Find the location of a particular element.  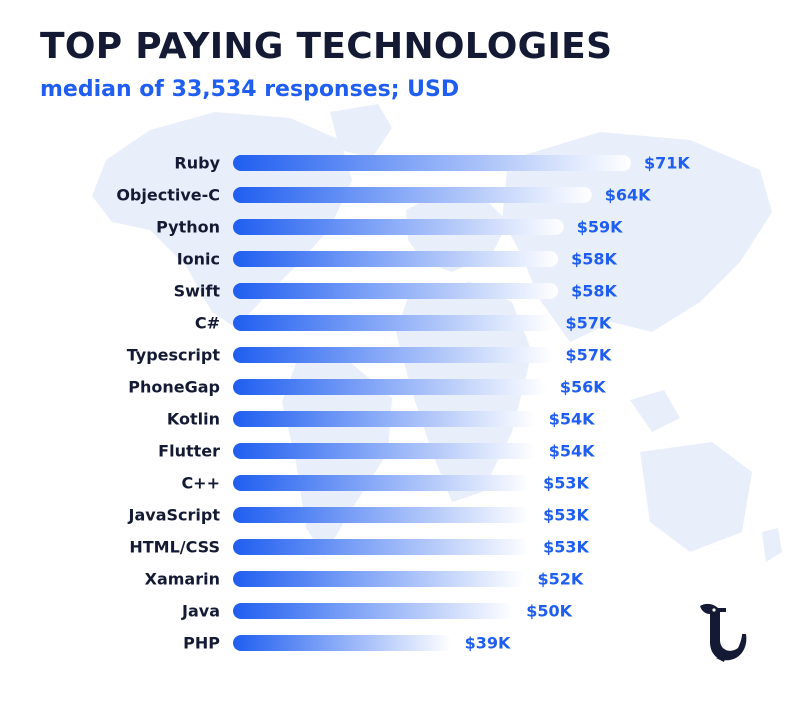

category-label: Ruby is located at coordinates (197, 163).